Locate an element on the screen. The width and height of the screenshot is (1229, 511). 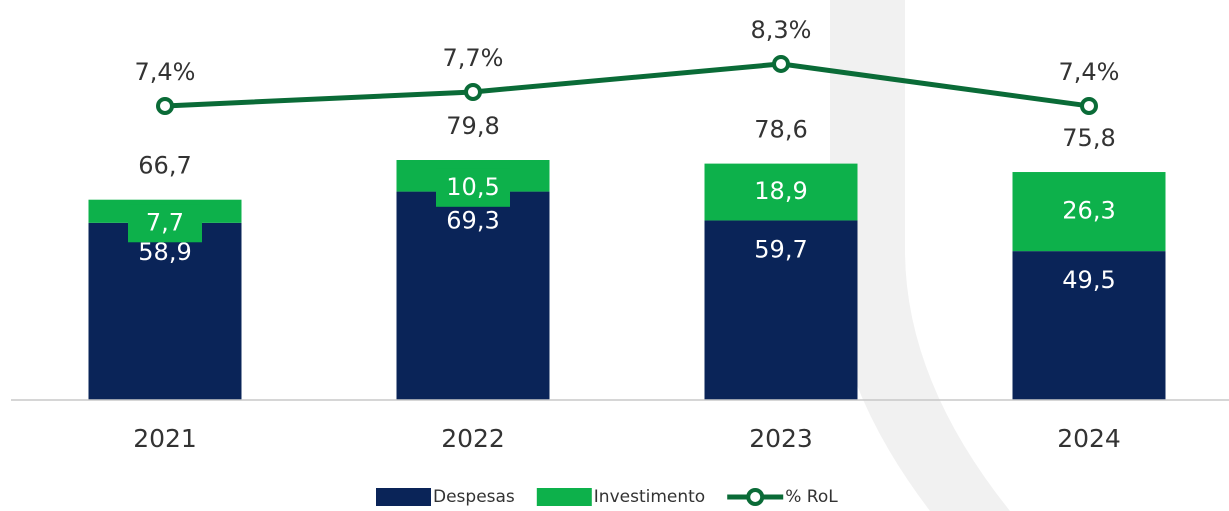
value-label: 7,7 is located at coordinates (165, 222).